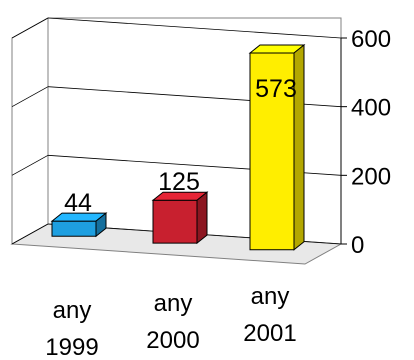 The width and height of the screenshot is (414, 360). I want to click on y-tick-label: 0, so click(357, 245).